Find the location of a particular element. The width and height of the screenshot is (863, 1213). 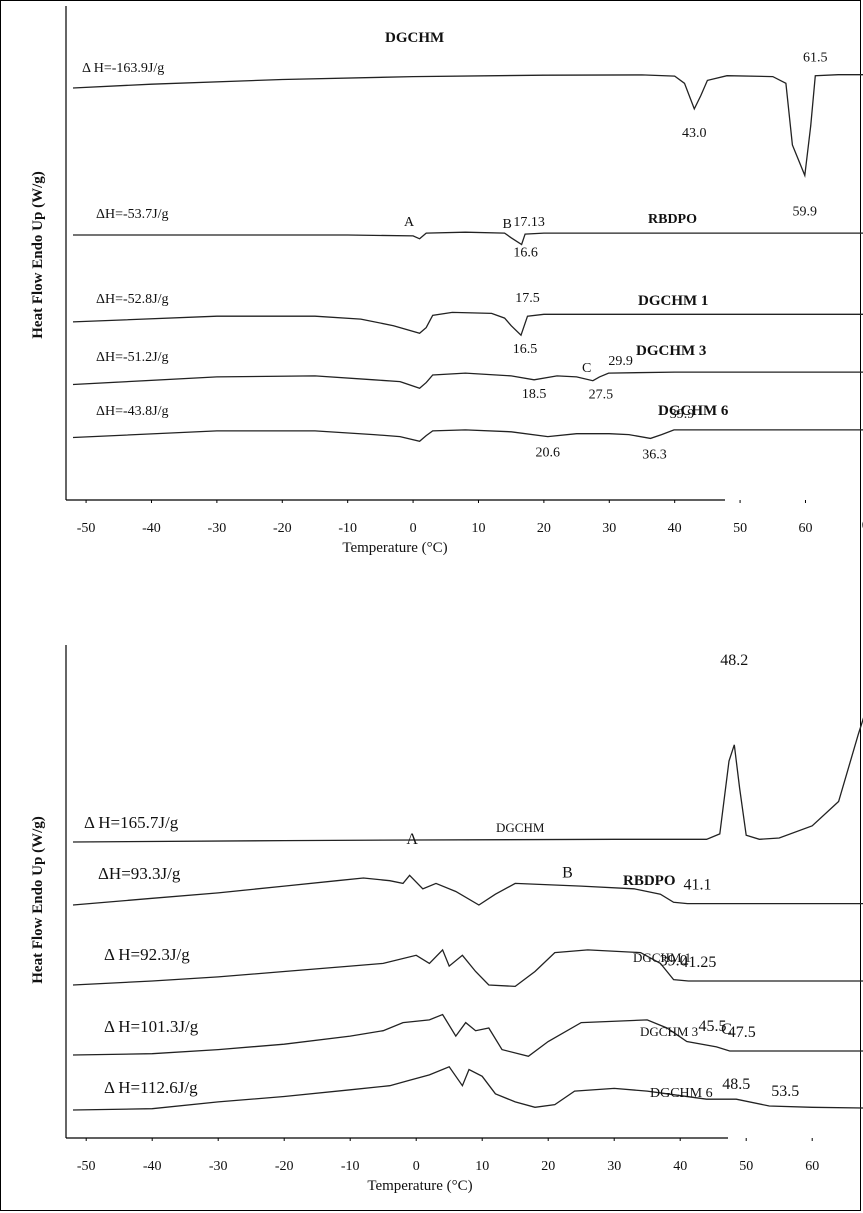

annotation-label: 20.6 is located at coordinates (548, 453).